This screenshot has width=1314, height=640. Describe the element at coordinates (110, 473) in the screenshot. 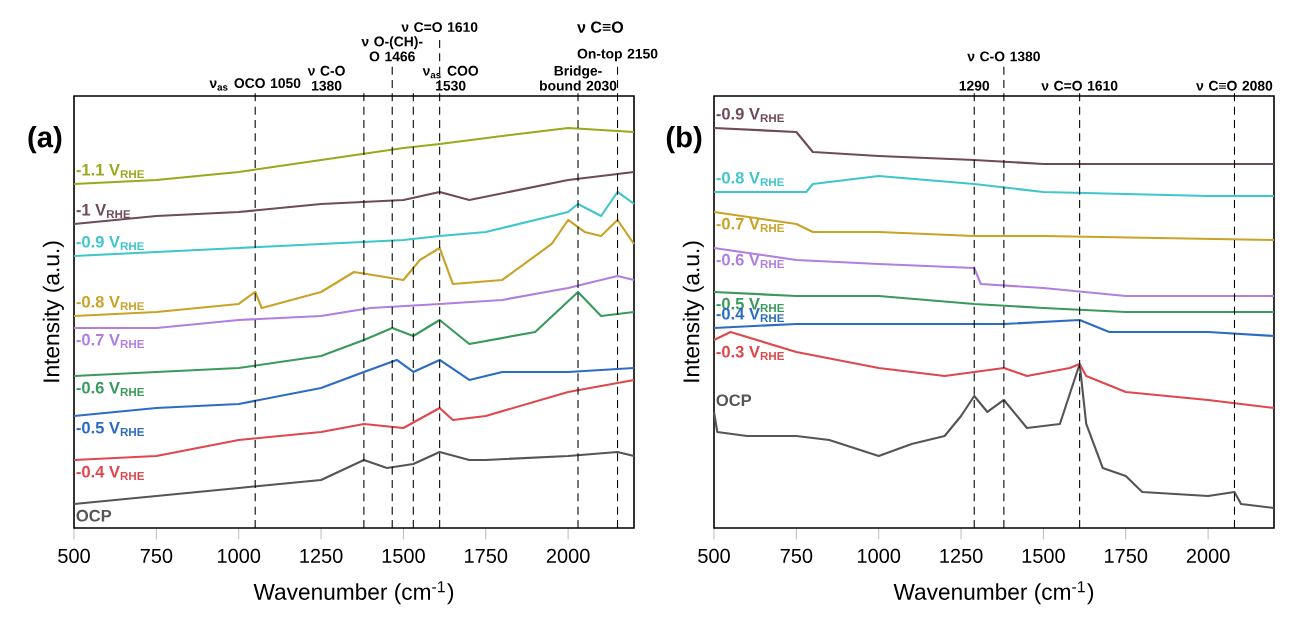

I see `series-label: -0.4 V$_{RHE}$` at that location.